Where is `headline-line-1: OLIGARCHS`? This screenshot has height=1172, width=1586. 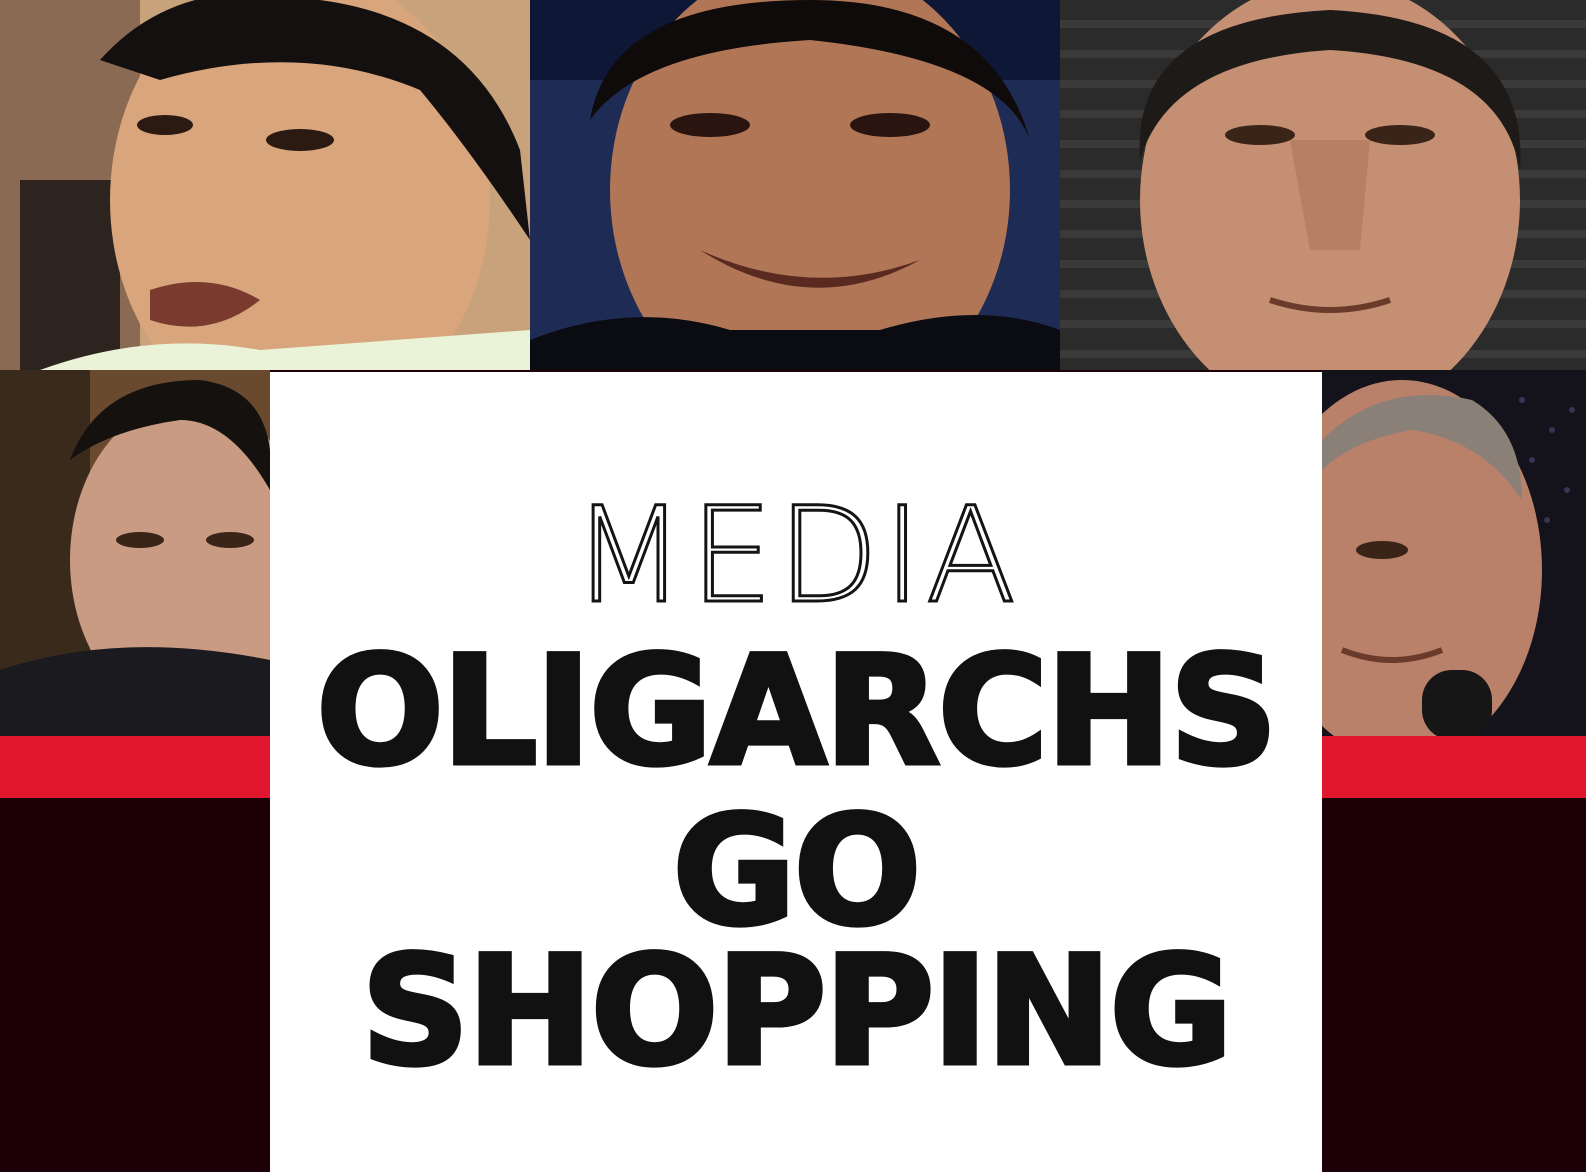
headline-line-1: OLIGARCHS is located at coordinates (797, 712).